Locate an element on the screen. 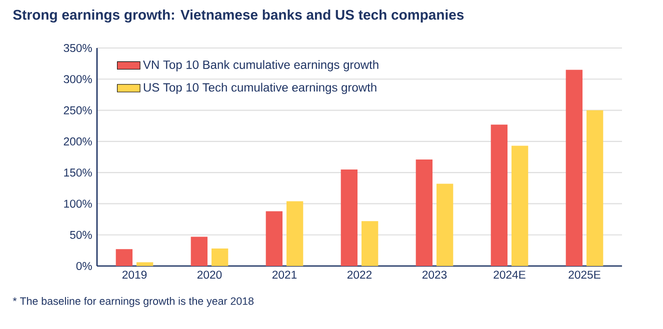 The height and width of the screenshot is (329, 663). y-tick-label: 100% is located at coordinates (78, 204).